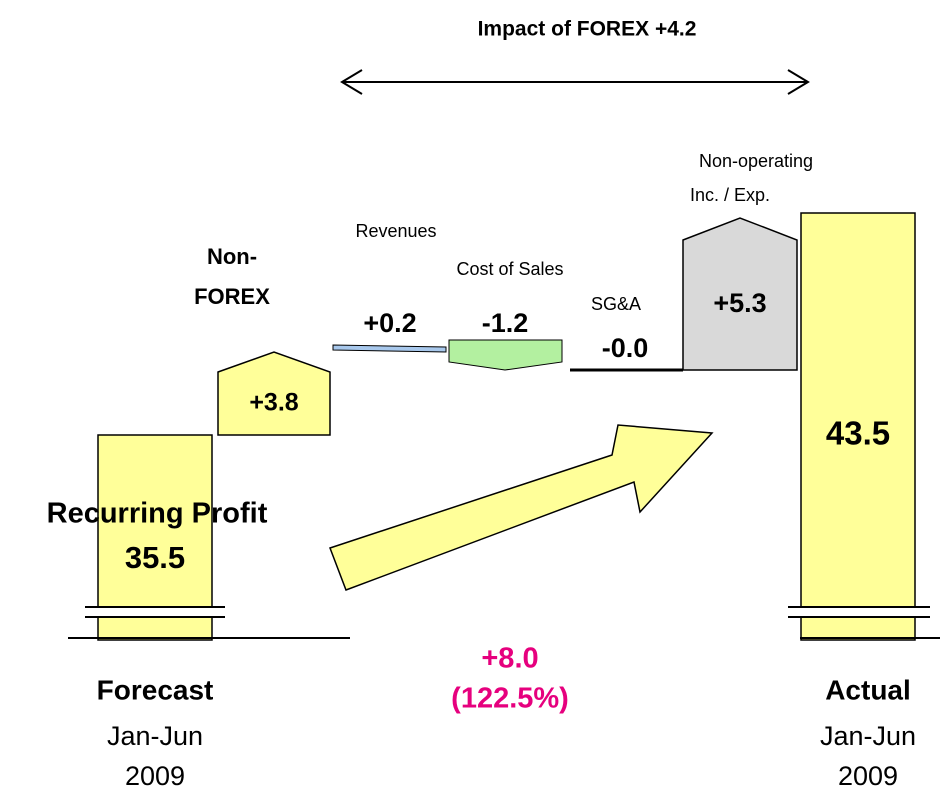 The height and width of the screenshot is (799, 941). Describe the element at coordinates (157, 514) in the screenshot. I see `caption: Recurring Profit` at that location.